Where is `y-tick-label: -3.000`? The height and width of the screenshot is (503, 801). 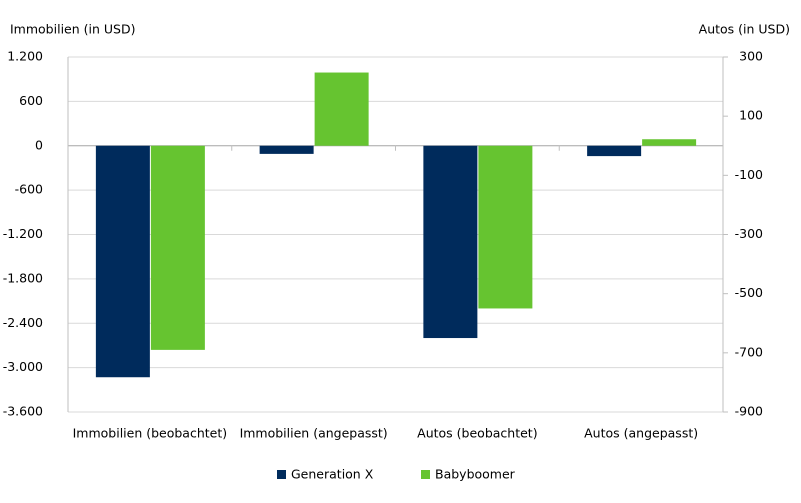 y-tick-label: -3.000 is located at coordinates (23, 366).